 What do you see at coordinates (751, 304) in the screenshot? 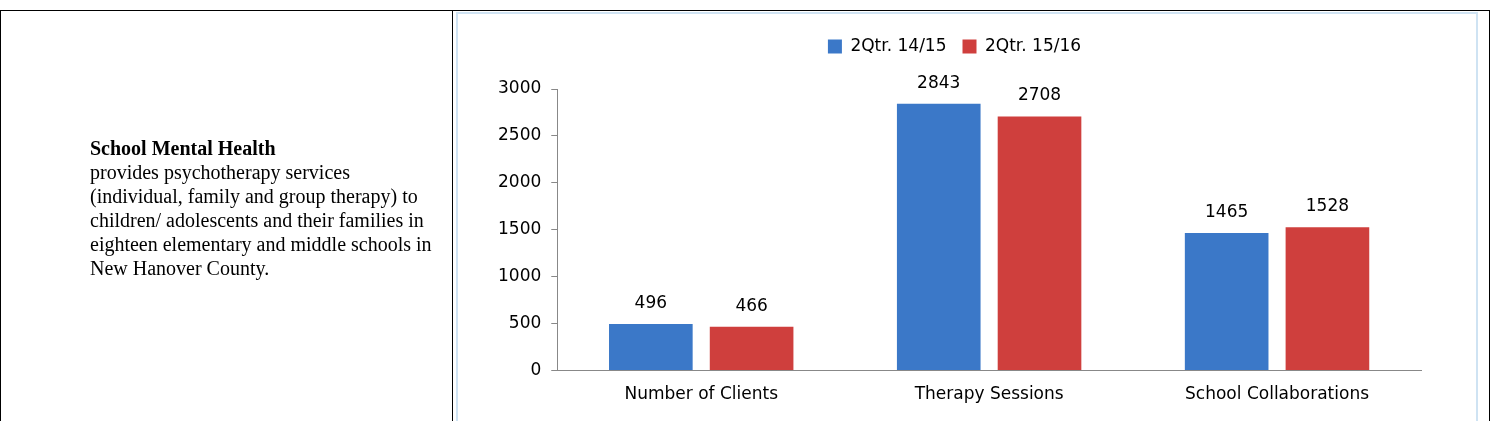
I see `data-label: 466` at bounding box center [751, 304].